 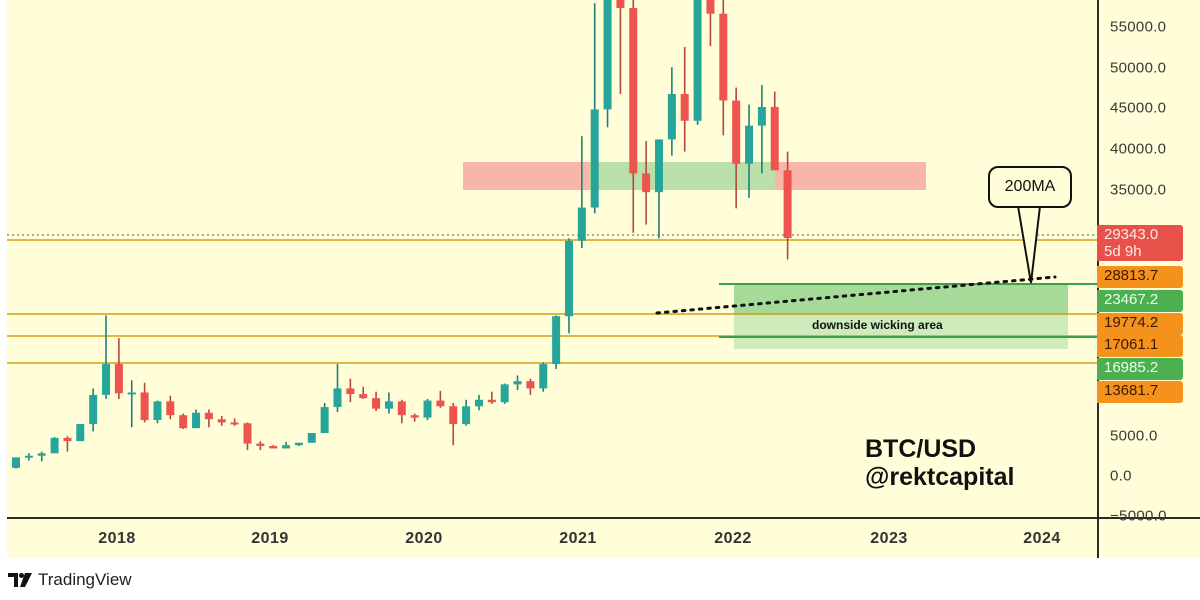 I want to click on price-tick-label: 0.0, so click(x=1121, y=476).